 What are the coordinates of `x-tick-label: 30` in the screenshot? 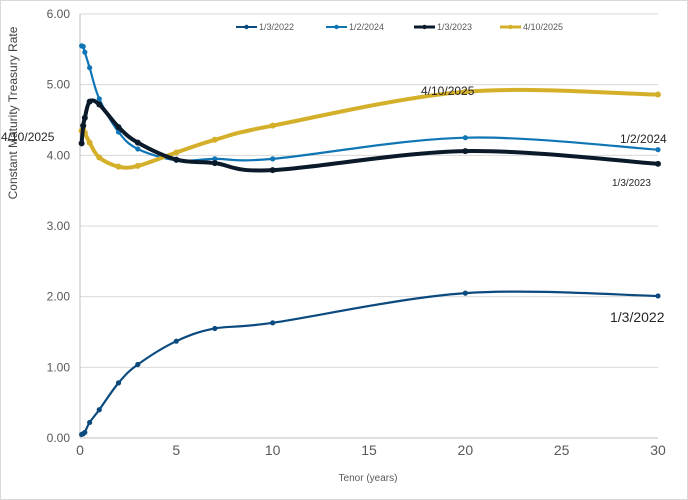 It's located at (658, 450).